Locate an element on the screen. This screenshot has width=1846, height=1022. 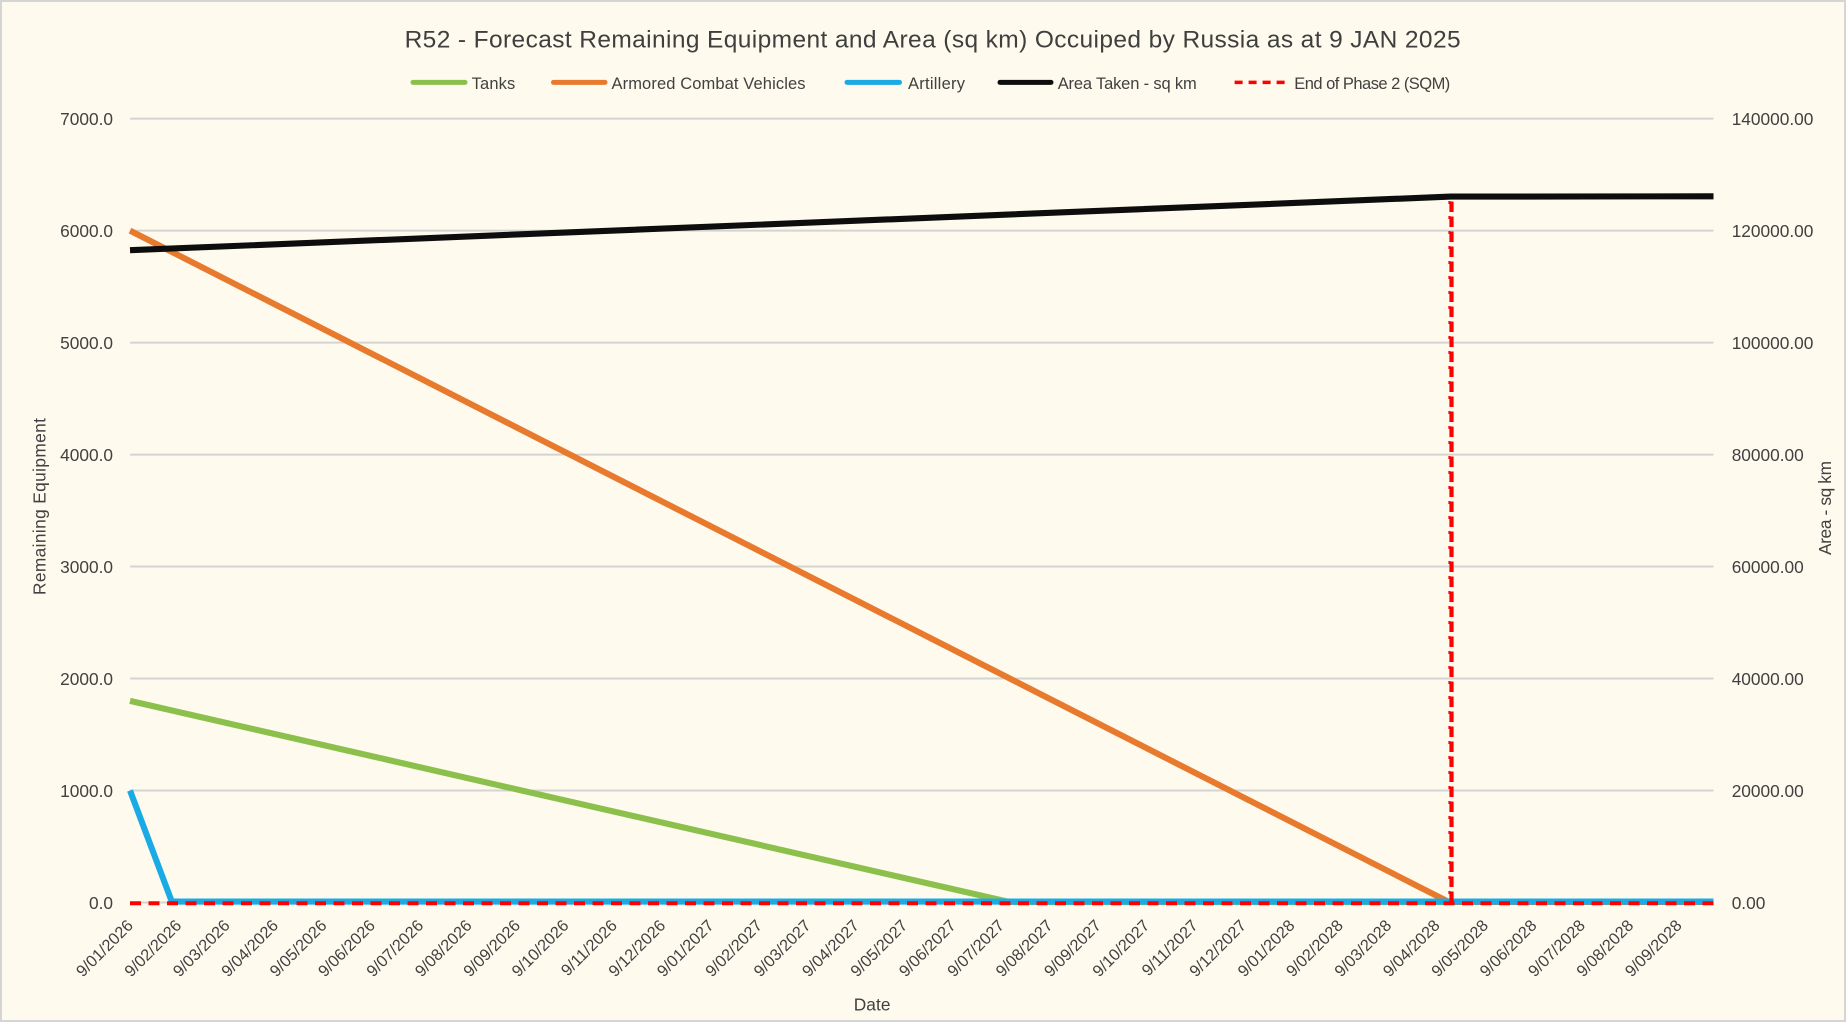
svg-text: Remaining Equipment is located at coordinates (40, 506).